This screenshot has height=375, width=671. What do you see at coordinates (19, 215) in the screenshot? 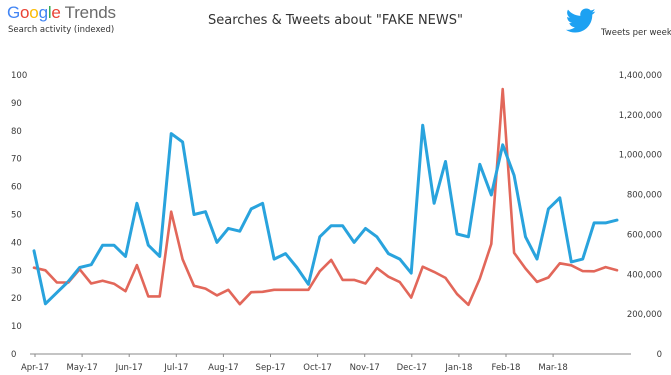
I see `left-axis-ticks: 0 10 20 30 40 50 60 70 80 90 100` at bounding box center [19, 215].